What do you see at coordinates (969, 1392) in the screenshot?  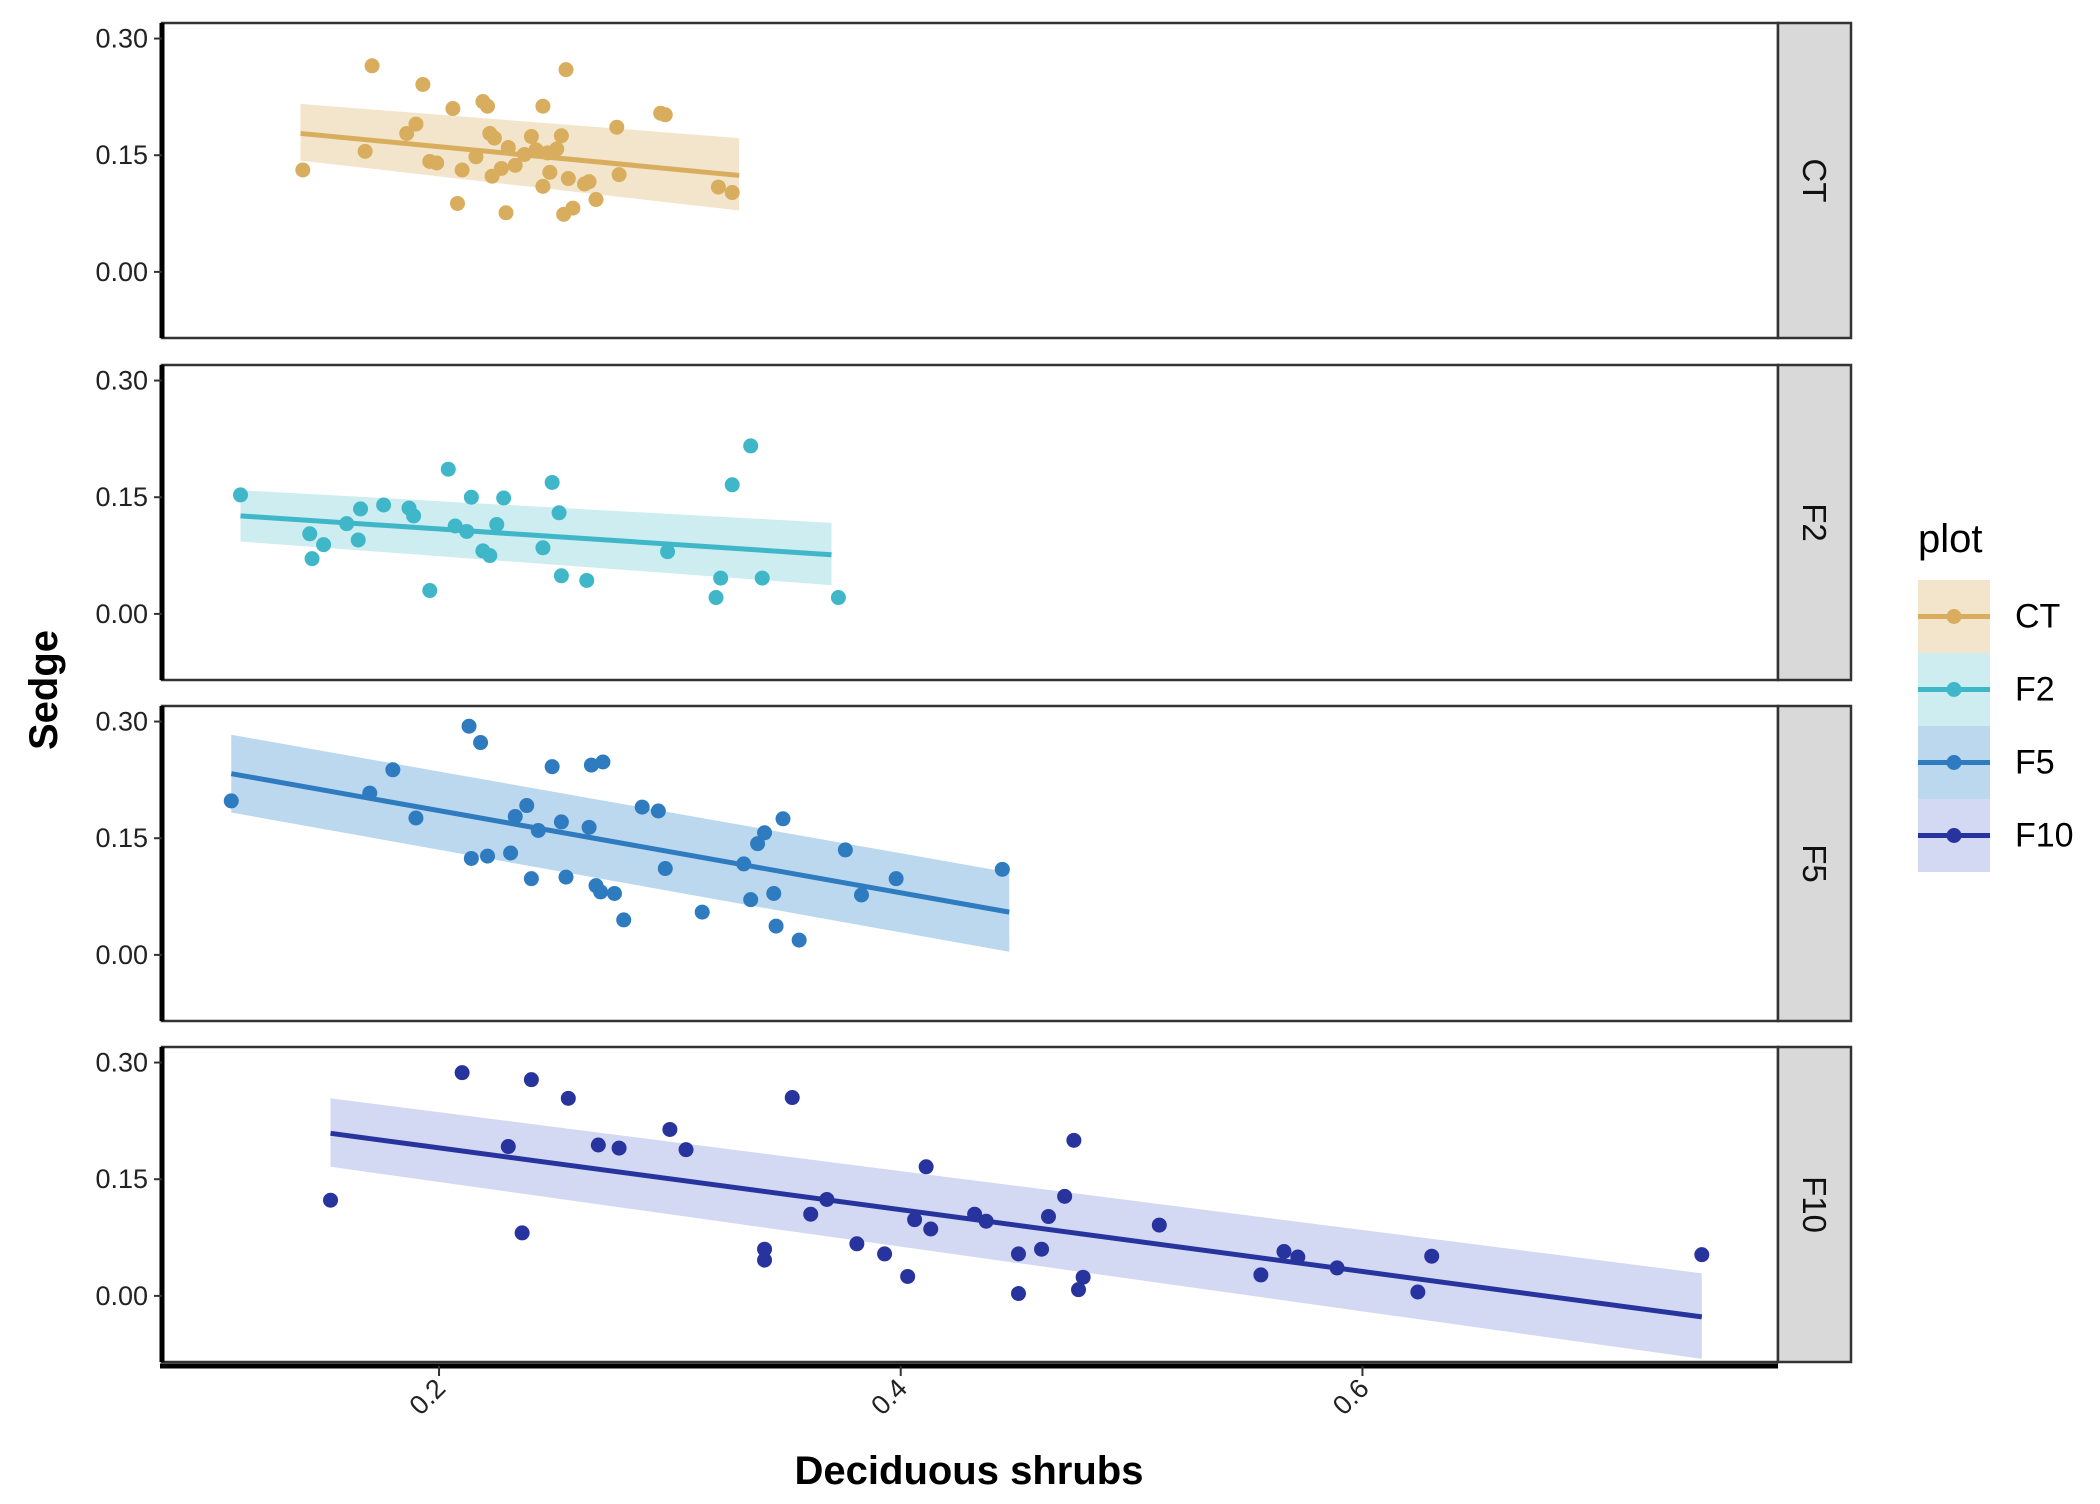 I see `x-axis: 0.2 0.4 0.6` at bounding box center [969, 1392].